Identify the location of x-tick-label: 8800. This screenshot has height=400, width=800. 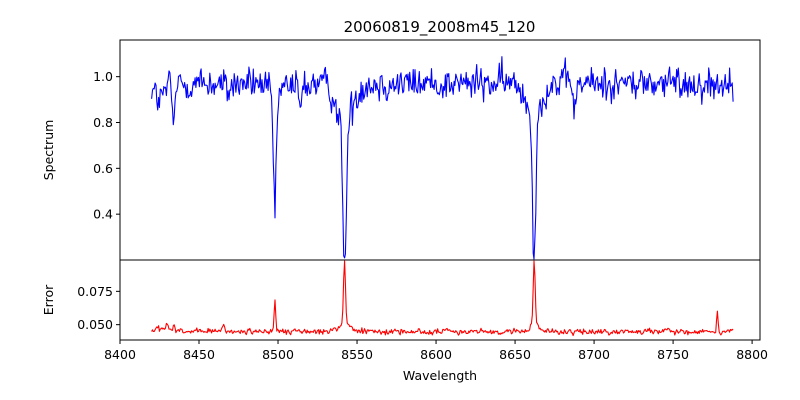
(752, 354).